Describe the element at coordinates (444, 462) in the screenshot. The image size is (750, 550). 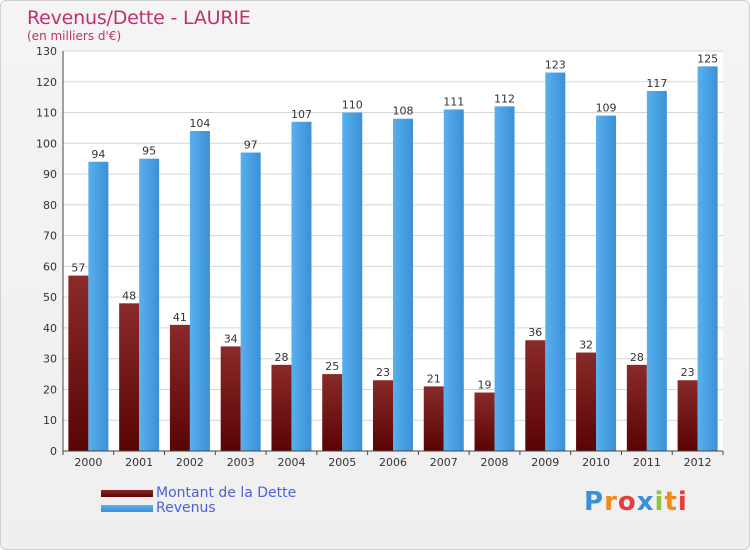
I see `x-tick-label: 2007` at that location.